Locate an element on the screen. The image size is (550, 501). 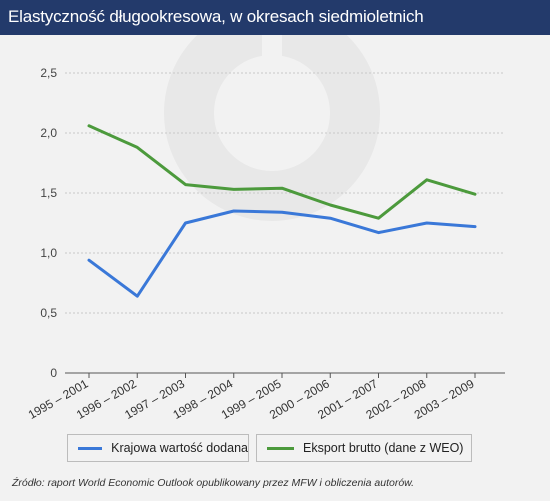
y-tick-label: 2,0 is located at coordinates (48, 133).